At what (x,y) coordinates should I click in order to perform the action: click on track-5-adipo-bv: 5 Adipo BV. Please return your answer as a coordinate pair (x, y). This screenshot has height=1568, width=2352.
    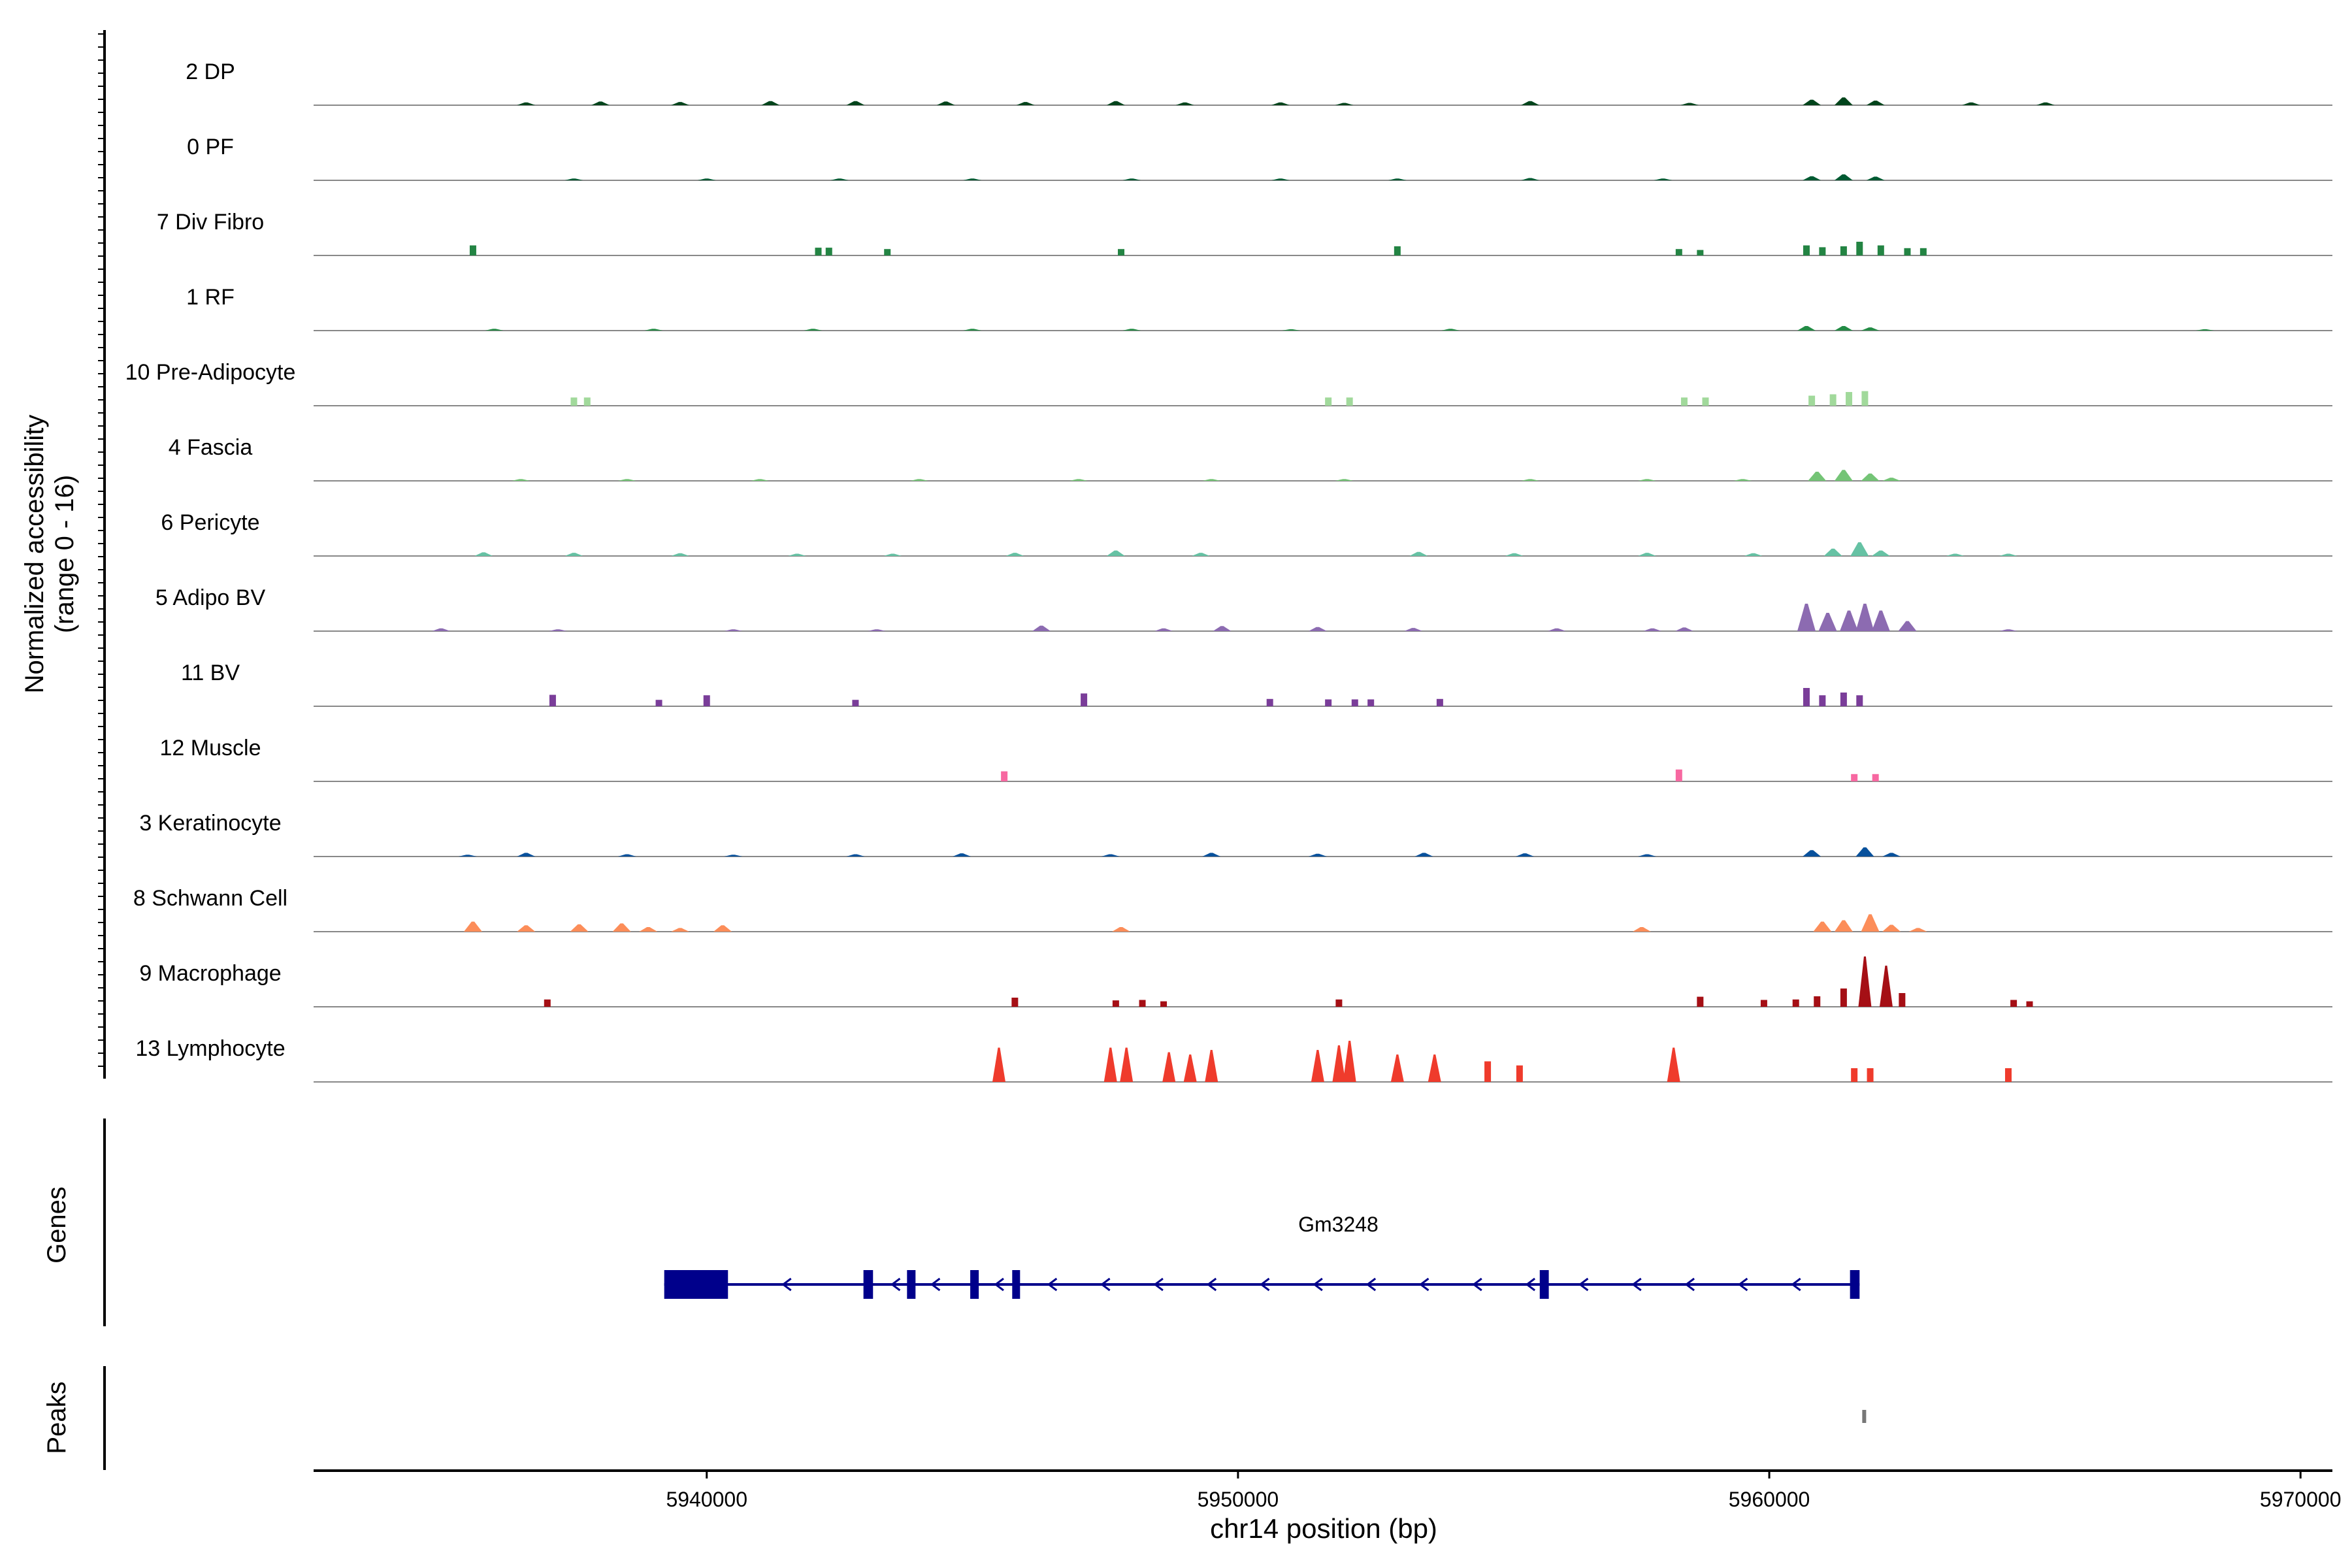
    Looking at the image, I should click on (1243, 608).